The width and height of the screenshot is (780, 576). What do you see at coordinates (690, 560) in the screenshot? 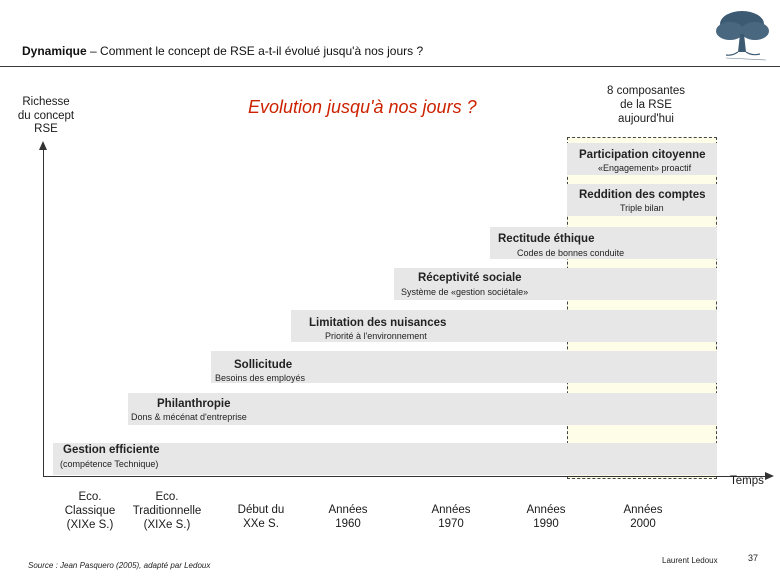
I see `author-name: Laurent Ledoux` at bounding box center [690, 560].